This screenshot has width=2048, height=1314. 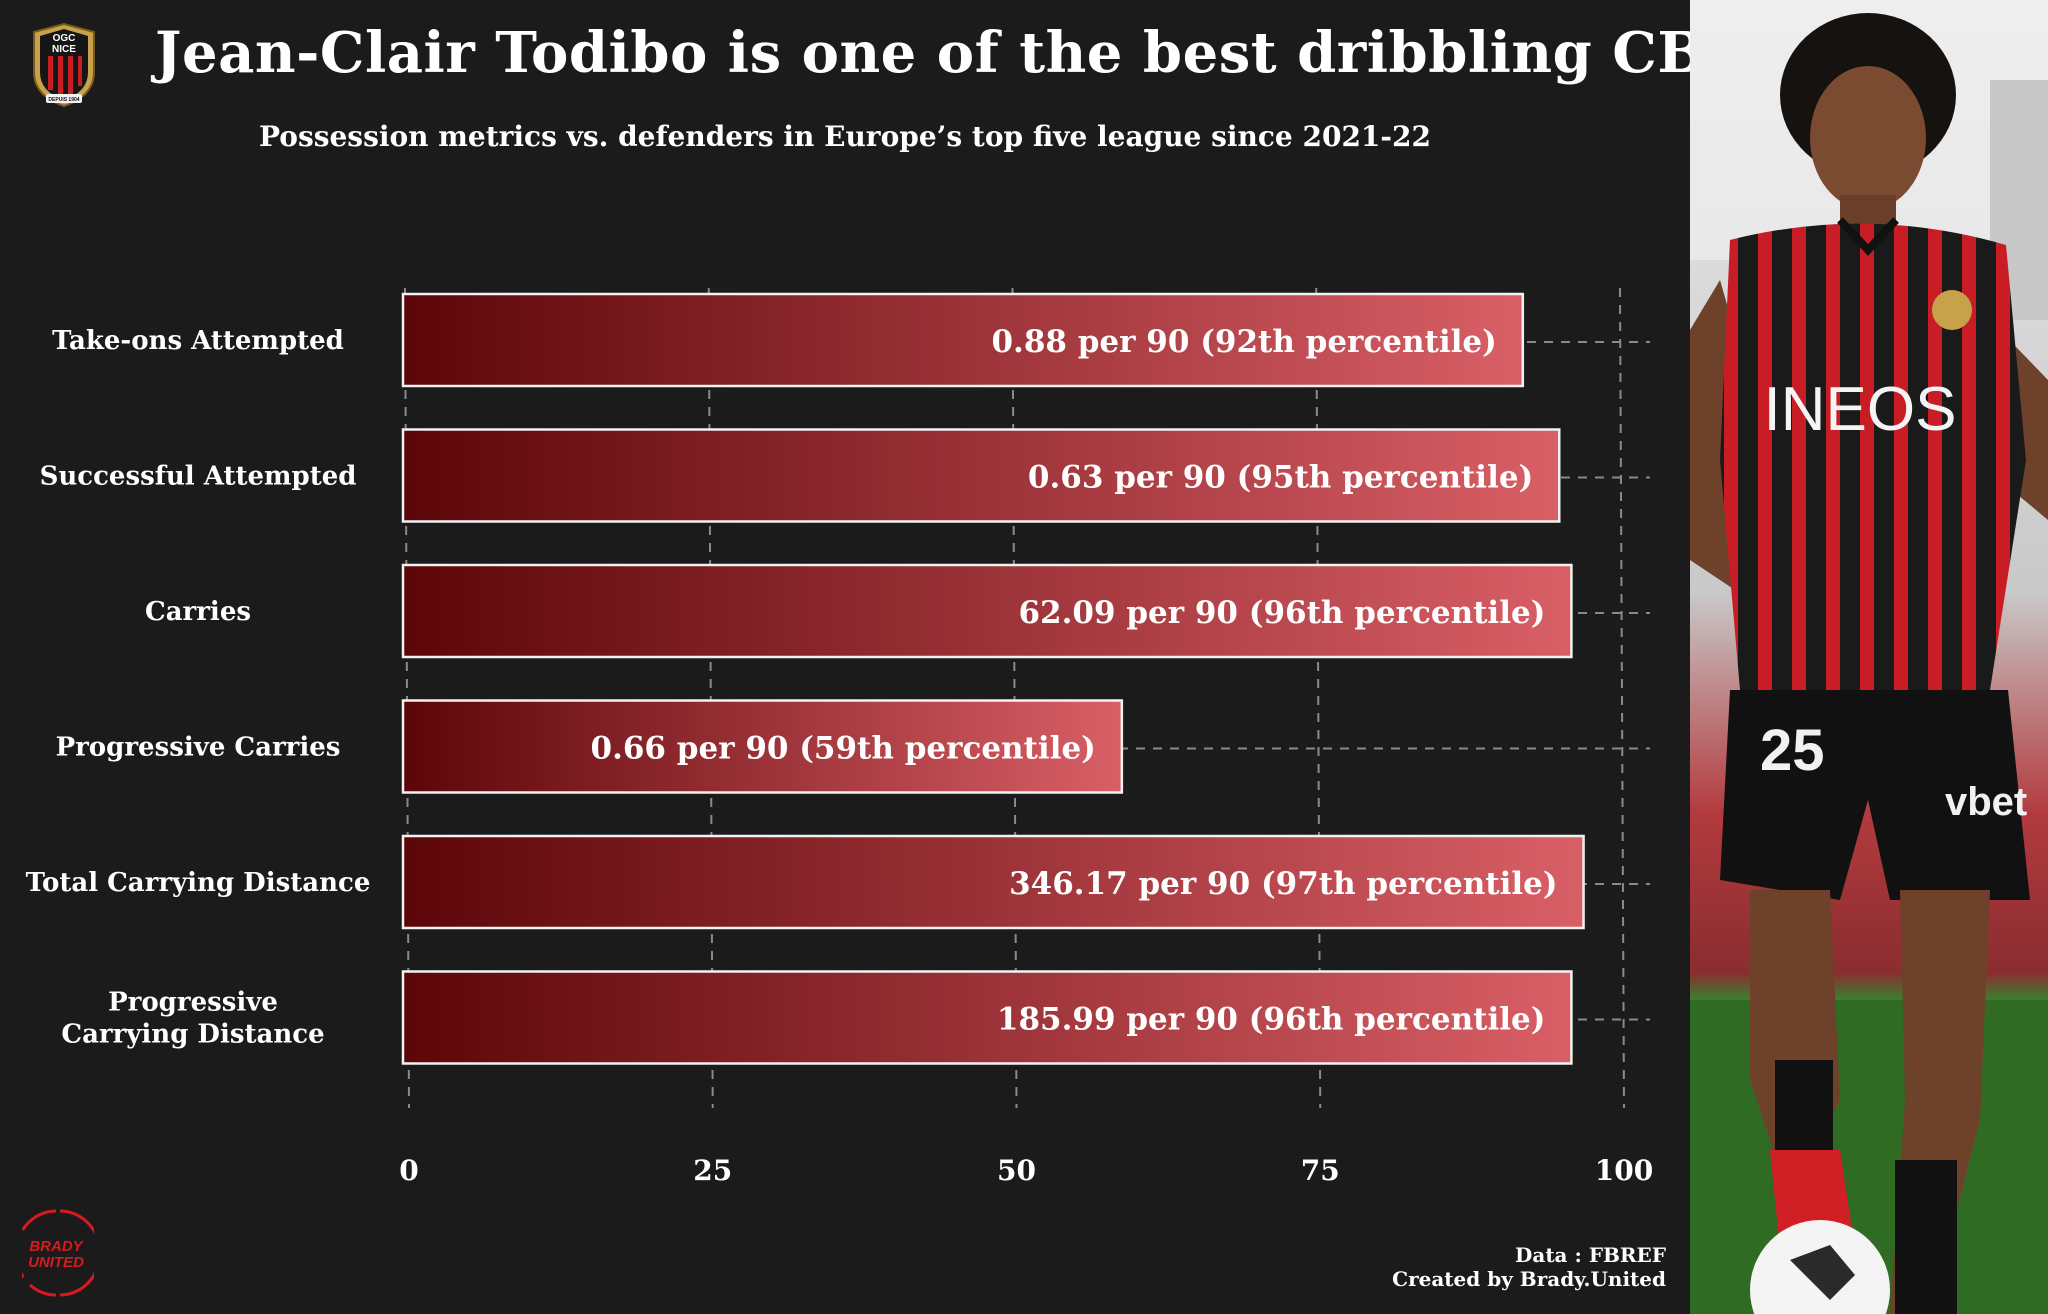 What do you see at coordinates (198, 748) in the screenshot?
I see `category-label: Progressive Carries` at bounding box center [198, 748].